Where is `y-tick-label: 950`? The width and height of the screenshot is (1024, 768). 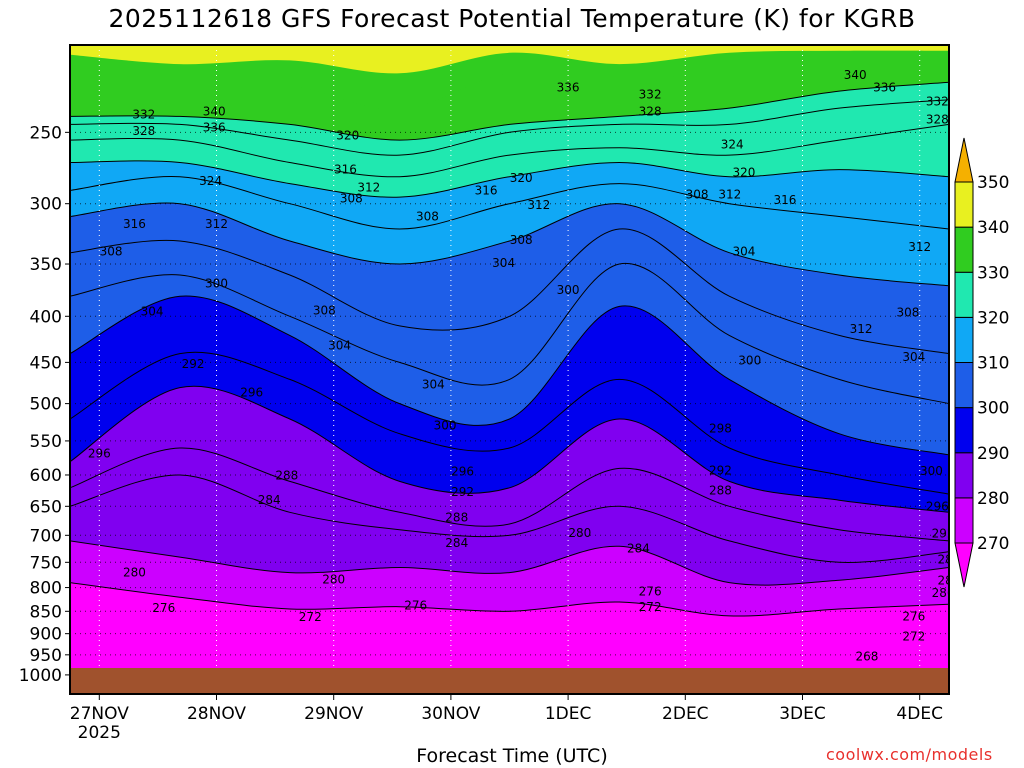 y-tick-label: 950 is located at coordinates (46, 656).